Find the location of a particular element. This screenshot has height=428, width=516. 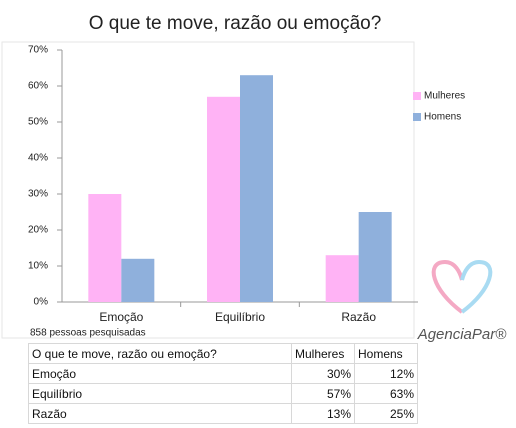

table-row: Razão 13% 25% is located at coordinates (223, 413).